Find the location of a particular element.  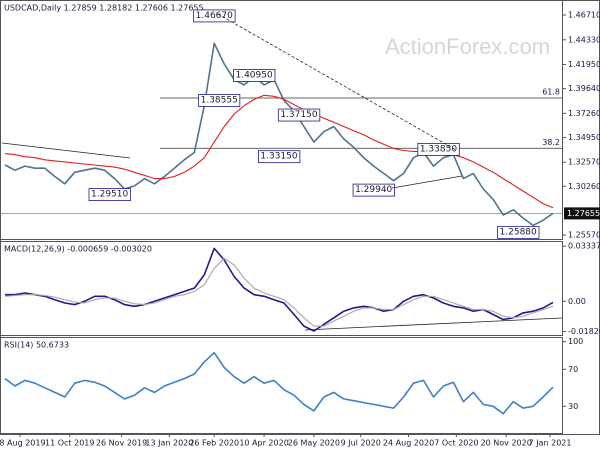

annotation-label: 1.38555 is located at coordinates (219, 100).